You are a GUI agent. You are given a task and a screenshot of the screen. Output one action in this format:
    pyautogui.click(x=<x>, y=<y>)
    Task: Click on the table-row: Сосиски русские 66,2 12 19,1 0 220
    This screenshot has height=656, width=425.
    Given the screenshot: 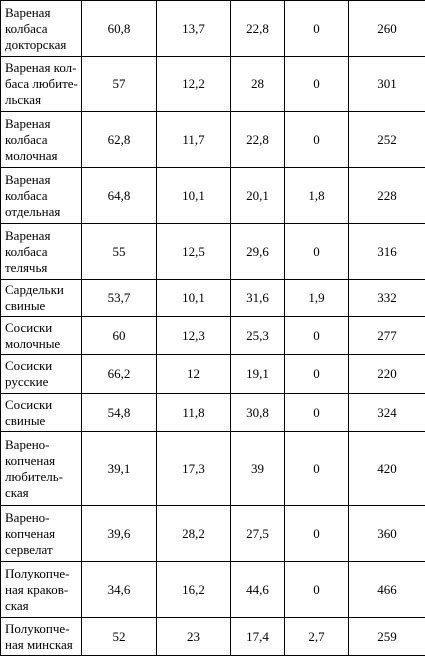 What is the action you would take?
    pyautogui.click(x=212, y=374)
    